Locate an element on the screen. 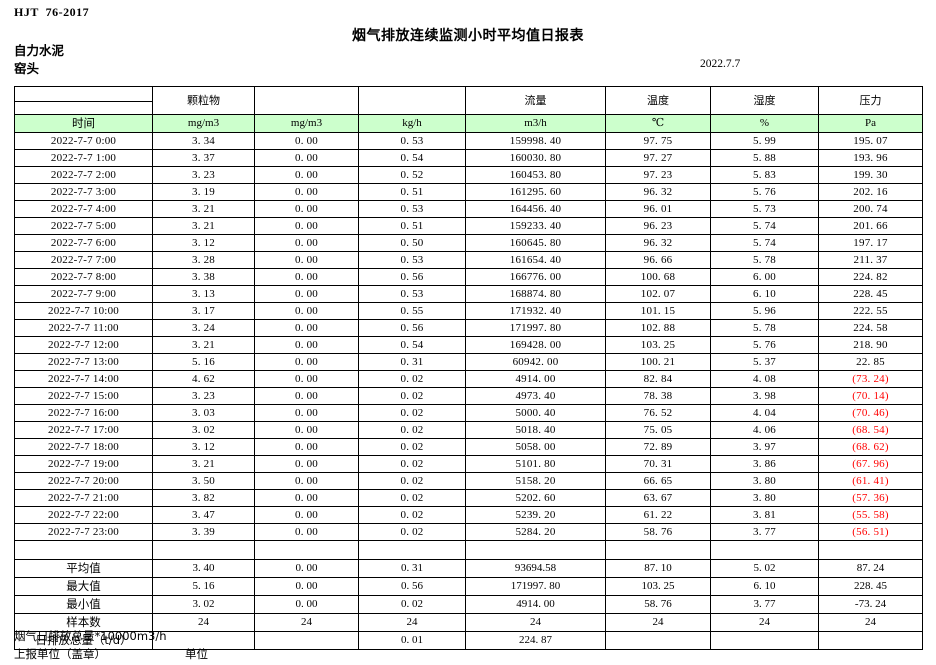 The height and width of the screenshot is (665, 936). cell-value: 100. 21 is located at coordinates (658, 362).